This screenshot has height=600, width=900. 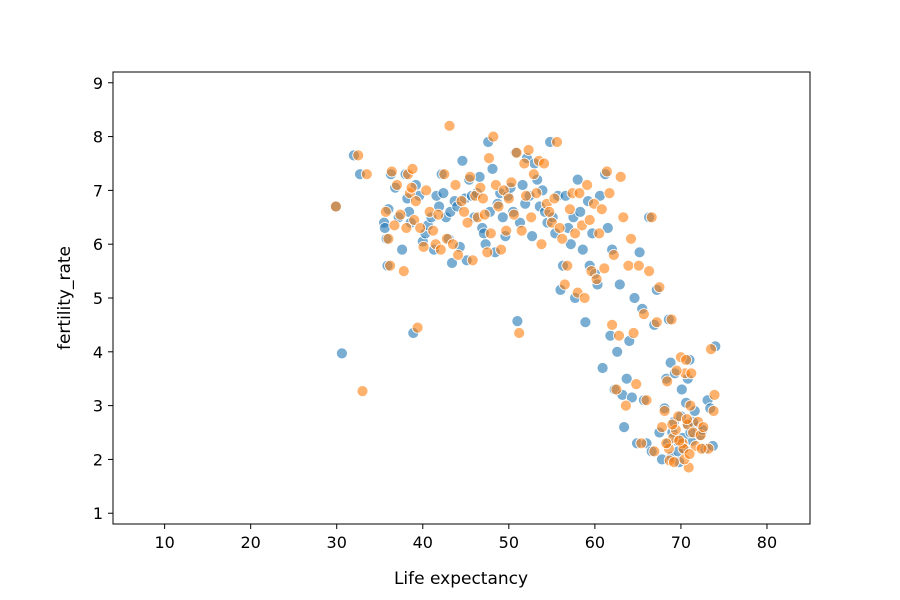 What do you see at coordinates (461, 579) in the screenshot?
I see `x-axis-title: Life expectancy` at bounding box center [461, 579].